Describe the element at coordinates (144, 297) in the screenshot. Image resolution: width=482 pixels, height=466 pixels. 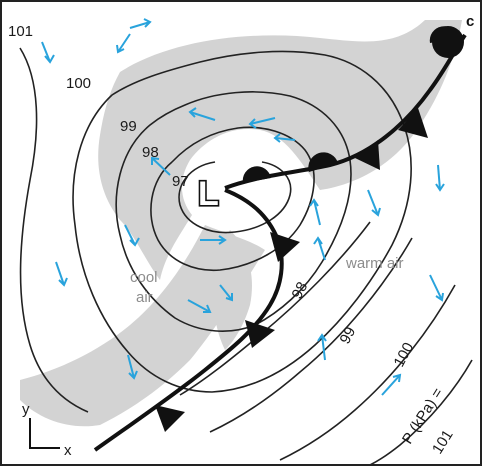
I see `cool-air-label-line2: air` at that location.